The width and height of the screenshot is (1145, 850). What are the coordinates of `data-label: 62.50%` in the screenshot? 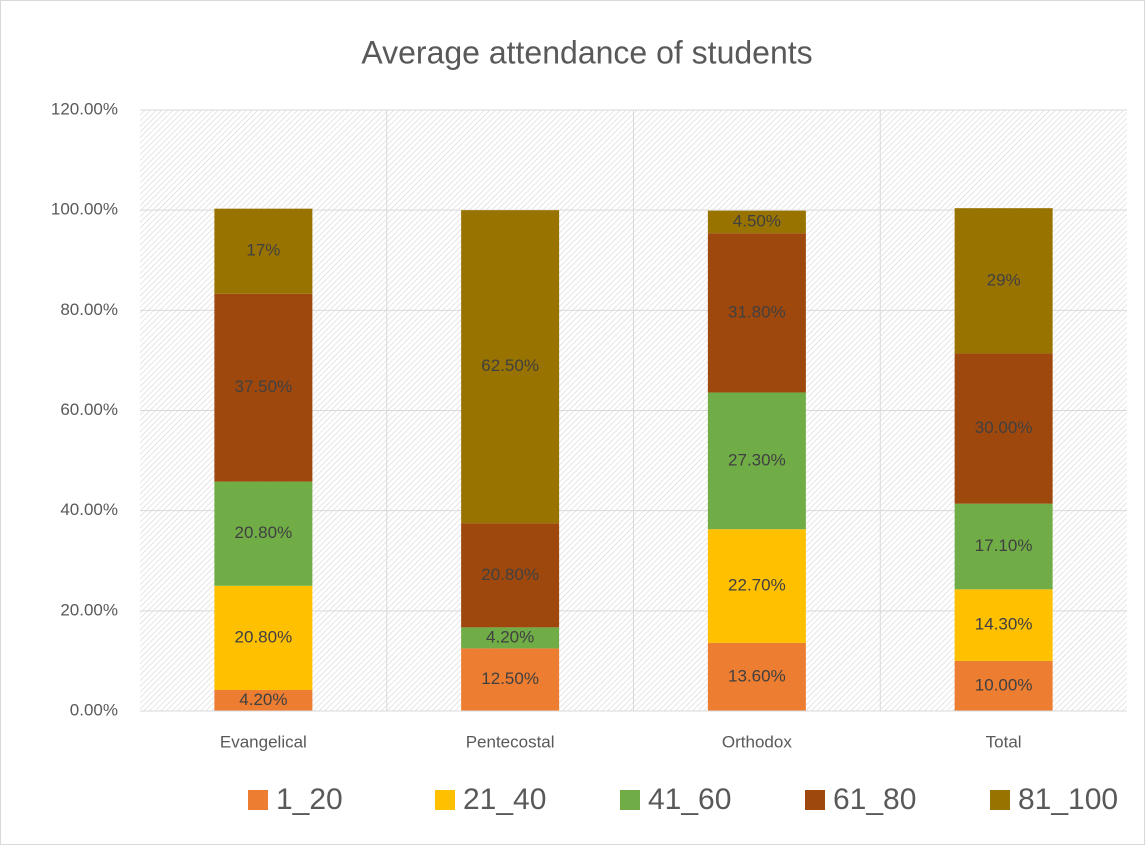 It's located at (510, 365).